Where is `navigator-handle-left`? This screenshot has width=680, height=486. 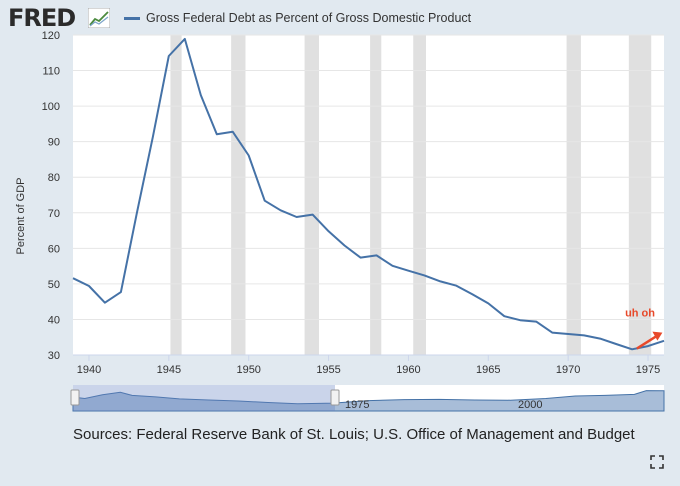
navigator-handle-left is located at coordinates (75, 397).